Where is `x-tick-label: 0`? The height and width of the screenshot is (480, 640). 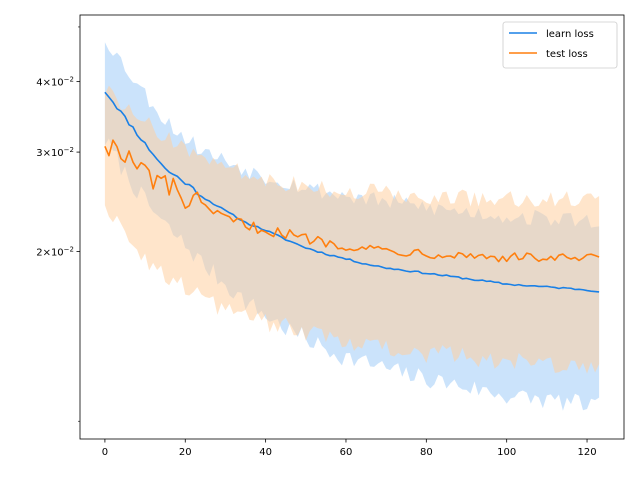 x-tick-label: 0 is located at coordinates (105, 452).